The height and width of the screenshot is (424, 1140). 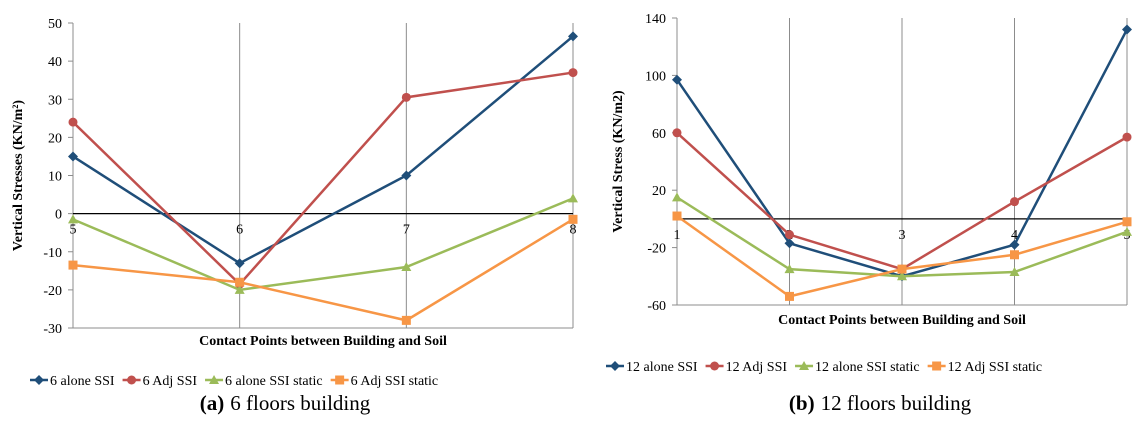 I want to click on x-tick-label: 5, so click(x=73, y=230).